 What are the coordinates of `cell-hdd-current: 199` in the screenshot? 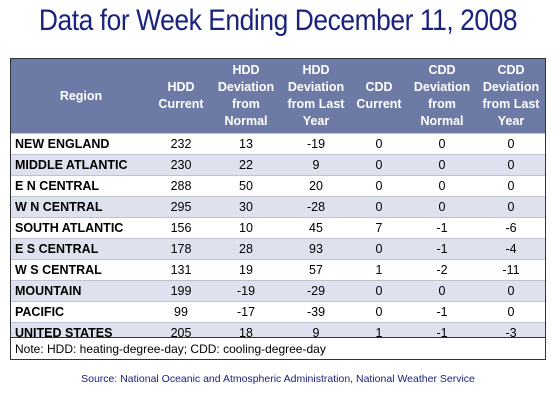 It's located at (181, 291).